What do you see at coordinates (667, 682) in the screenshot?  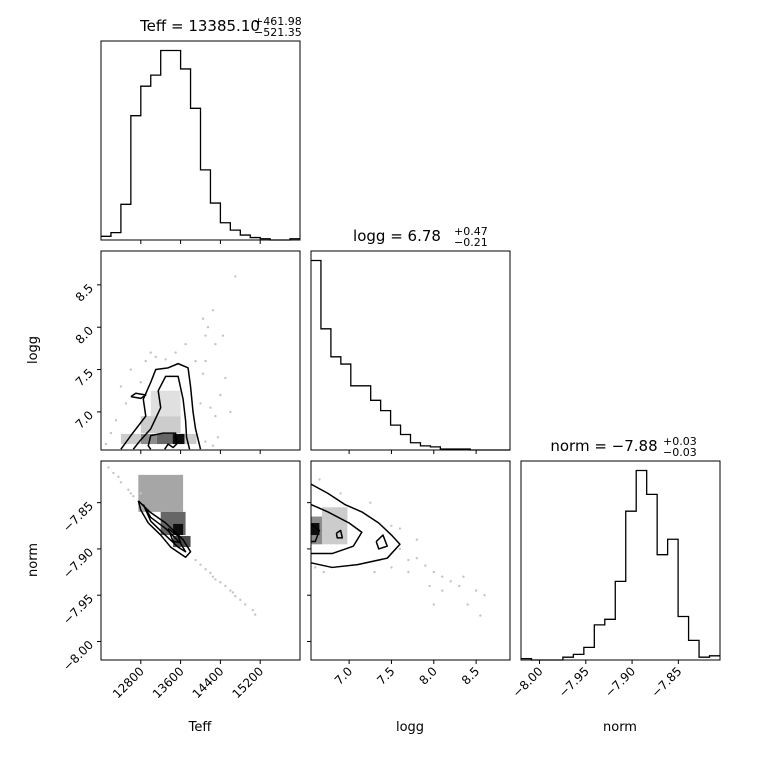 I see `x-tick-label-norm-3: −7.85` at bounding box center [667, 682].